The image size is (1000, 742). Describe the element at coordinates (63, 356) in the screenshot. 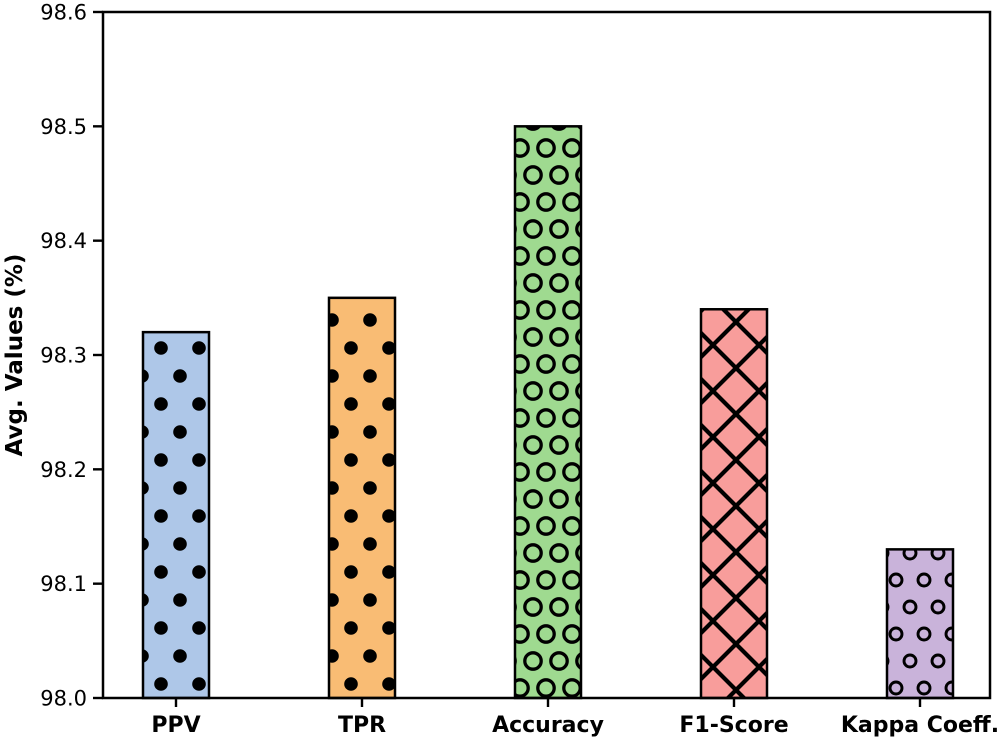

I see `y-tick-label: 98.3` at that location.